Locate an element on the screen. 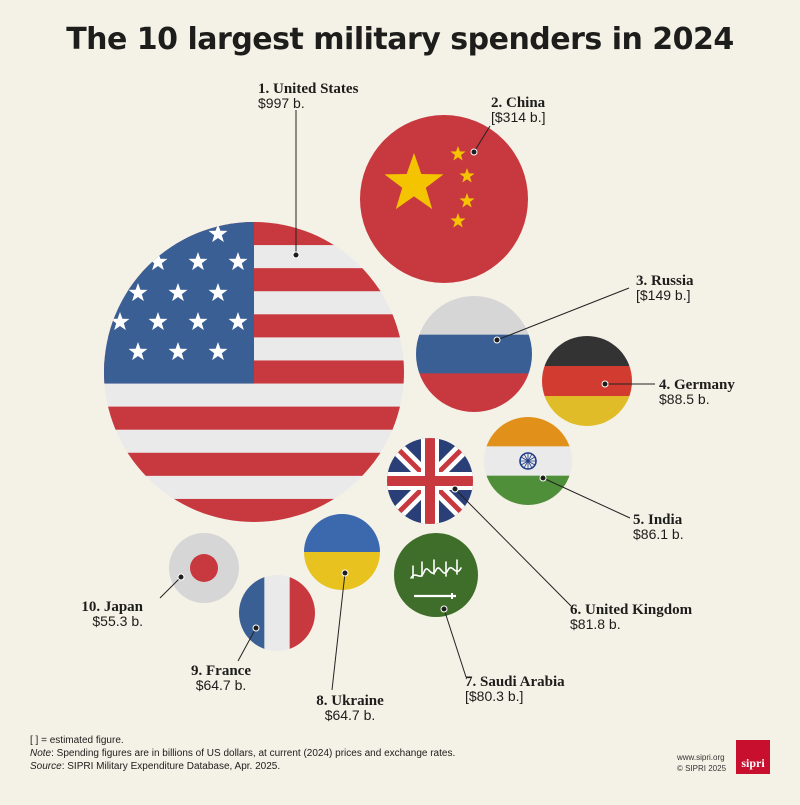 The image size is (800, 805). russia-bubble is located at coordinates (474, 354).